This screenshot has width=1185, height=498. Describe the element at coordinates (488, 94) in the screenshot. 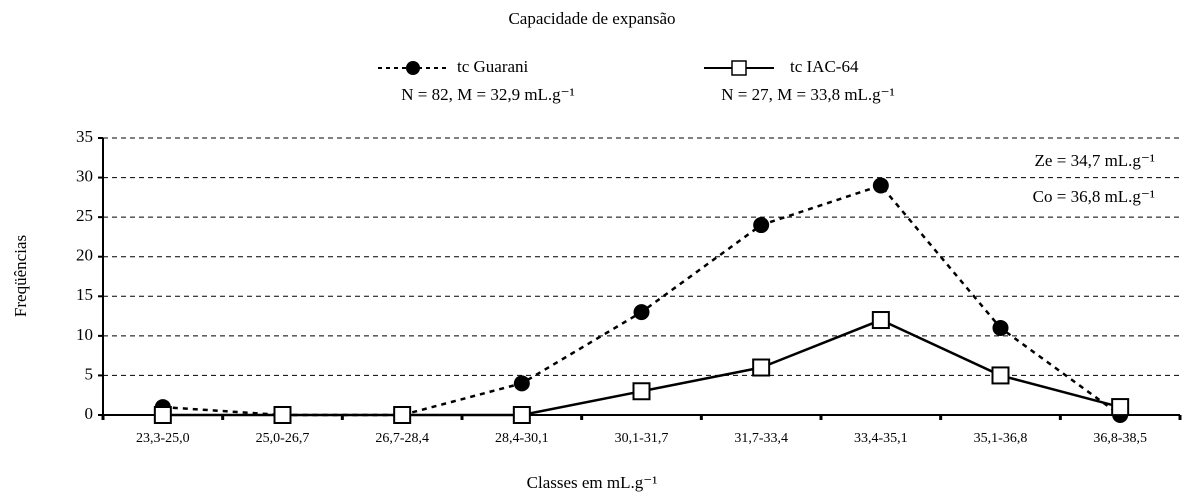

I see `legend-subtitle: N = 82, M = 32,9 mL.g⁻¹` at that location.